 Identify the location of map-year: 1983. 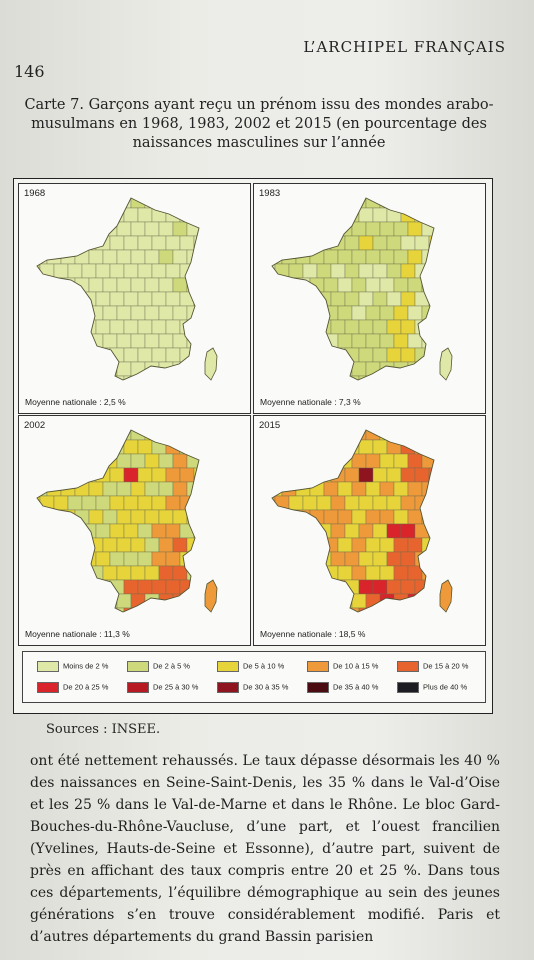
(270, 193).